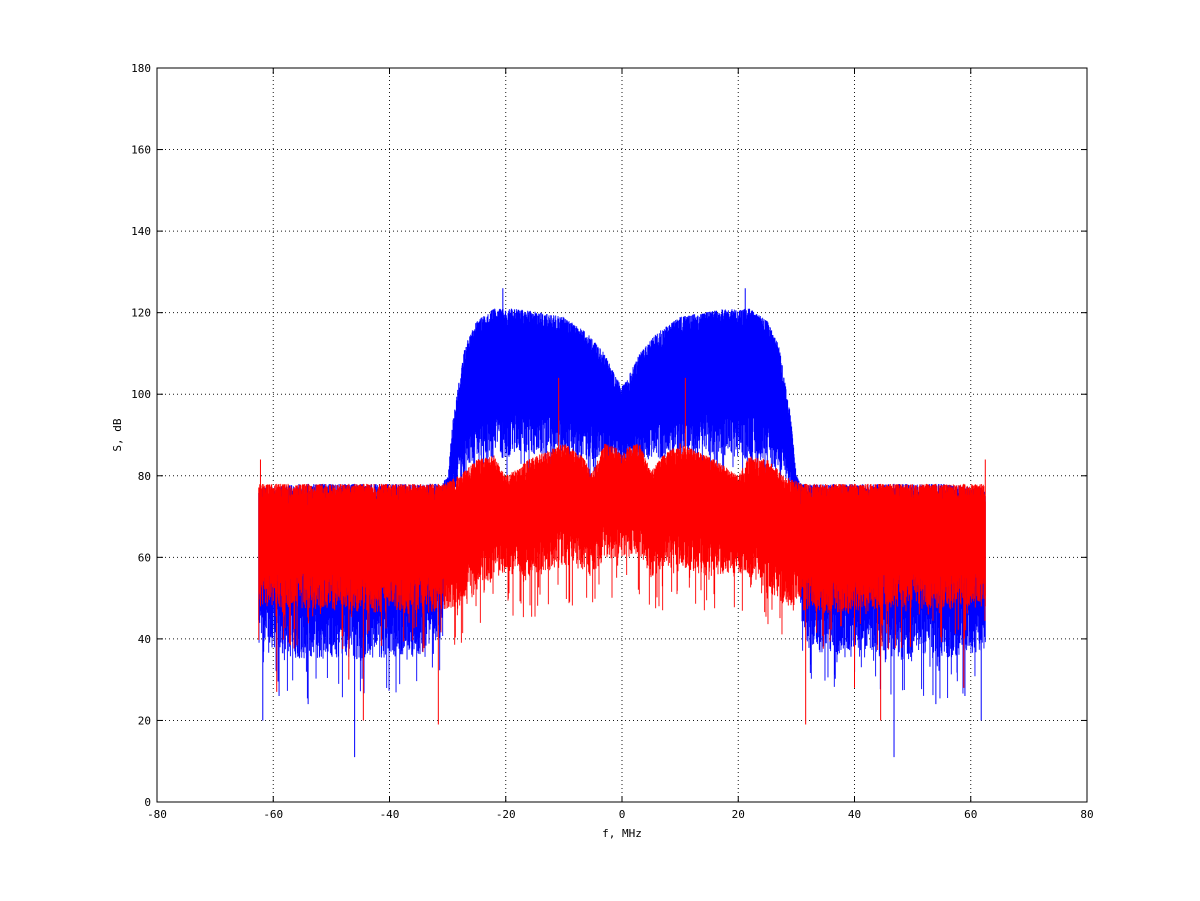 Image resolution: width=1200 pixels, height=901 pixels. What do you see at coordinates (117, 434) in the screenshot?
I see `y-axis-label: S, dB` at bounding box center [117, 434].